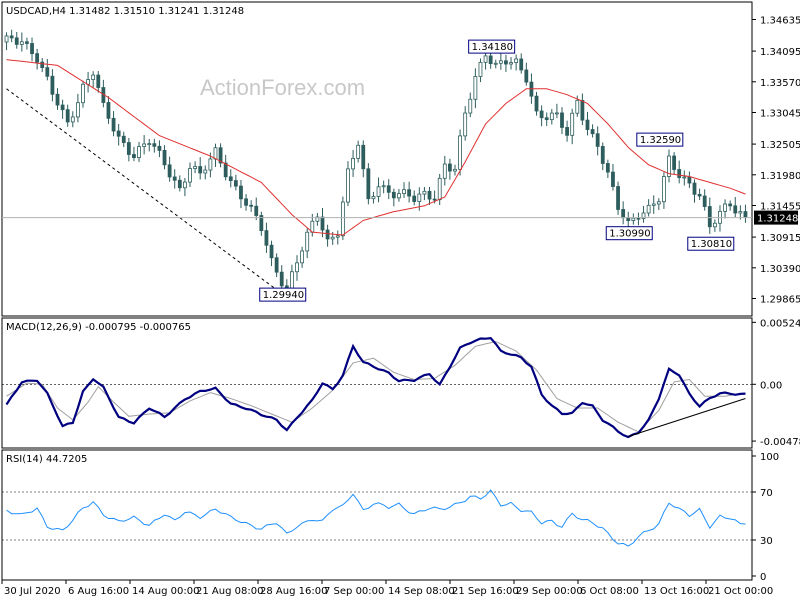  Describe the element at coordinates (780, 176) in the screenshot. I see `price-y-tick-label: 1.31980` at that location.